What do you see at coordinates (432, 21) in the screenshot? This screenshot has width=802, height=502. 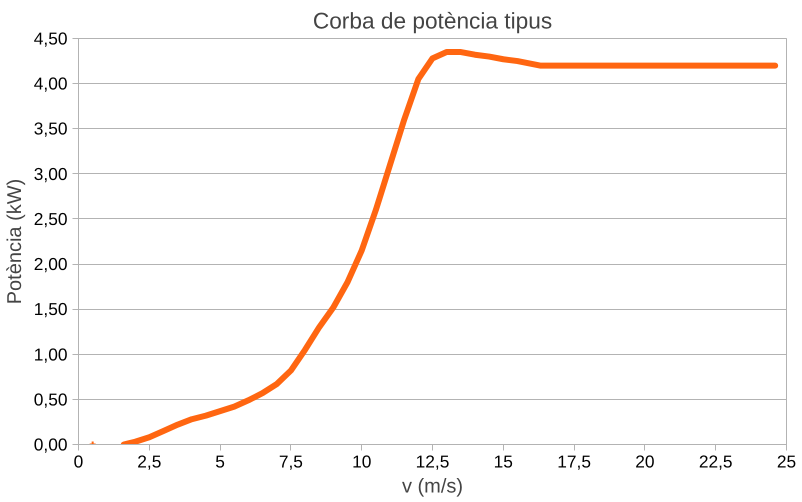 I see `chart-title: Corba de potència tipus` at bounding box center [432, 21].